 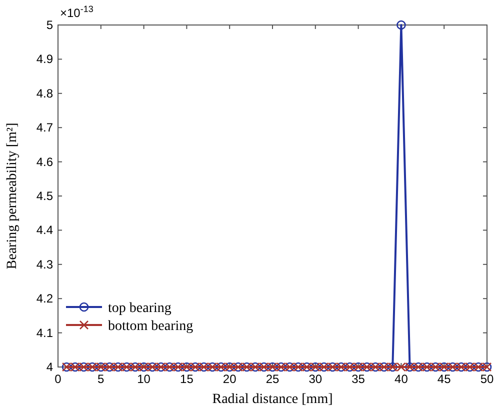 I want to click on y-tick-label: 4.2, so click(x=45, y=299).